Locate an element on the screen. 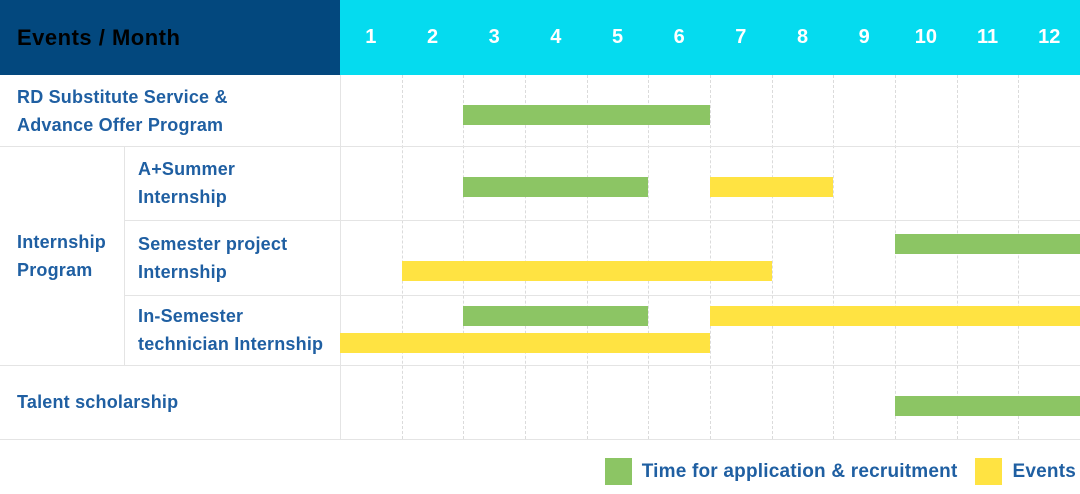 This screenshot has width=1080, height=494. row-label-a-plus-summer: A+Summer Internship is located at coordinates (187, 183).